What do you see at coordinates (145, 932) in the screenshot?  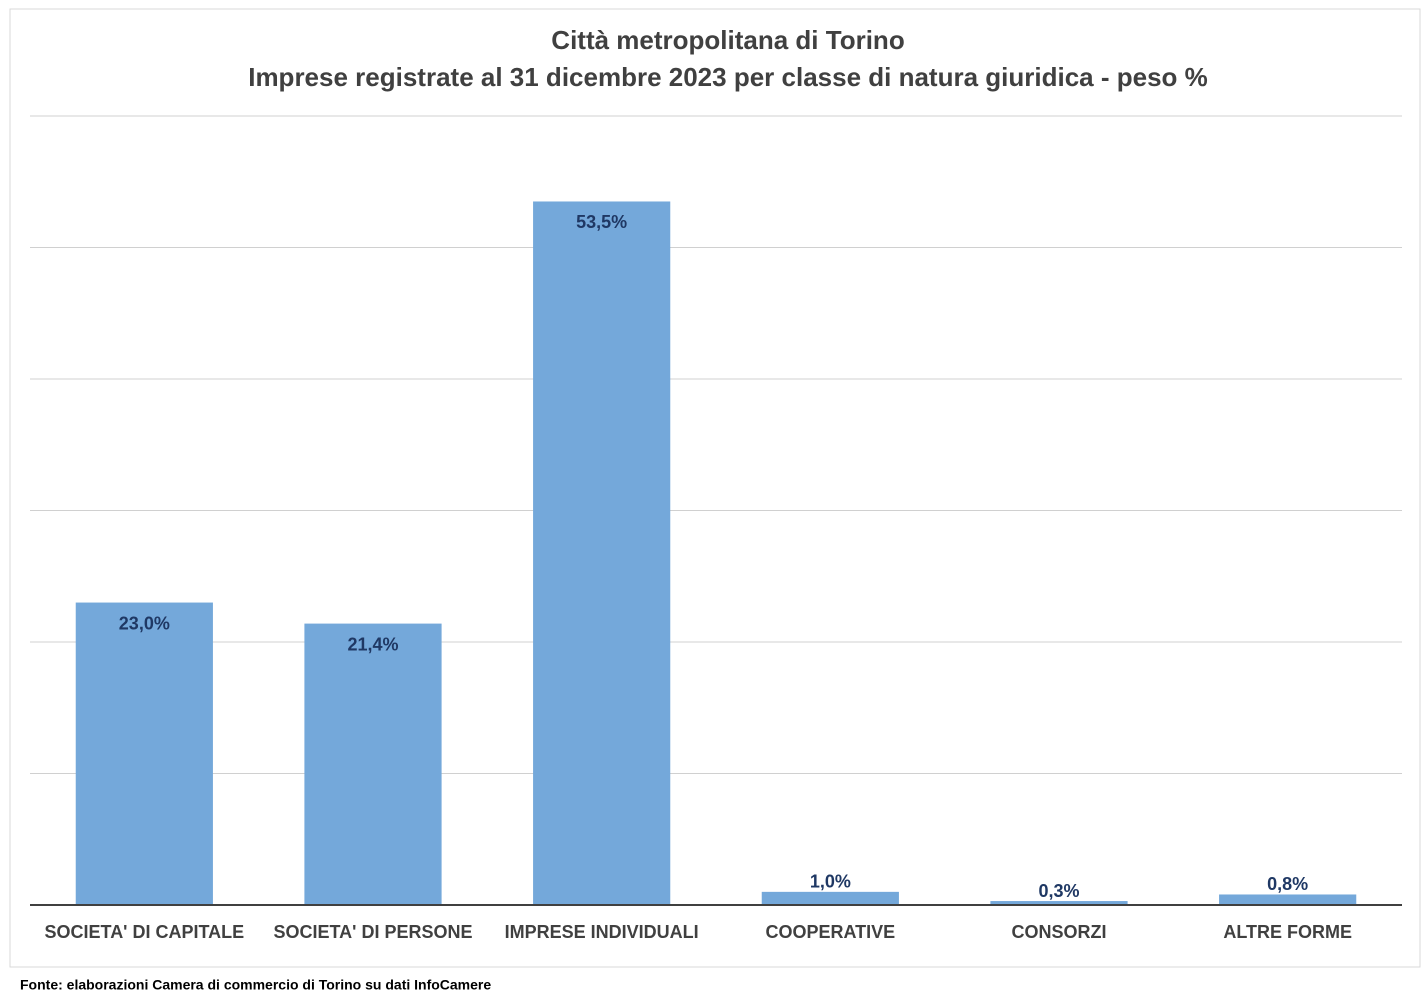 I see `x-tick-label: SOCIETA' DI CAPITALE` at bounding box center [145, 932].